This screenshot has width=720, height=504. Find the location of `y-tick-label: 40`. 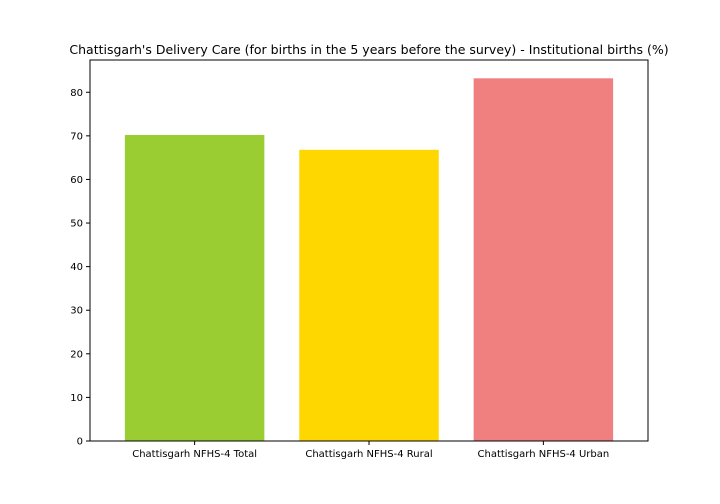

y-tick-label: 40 is located at coordinates (76, 267).